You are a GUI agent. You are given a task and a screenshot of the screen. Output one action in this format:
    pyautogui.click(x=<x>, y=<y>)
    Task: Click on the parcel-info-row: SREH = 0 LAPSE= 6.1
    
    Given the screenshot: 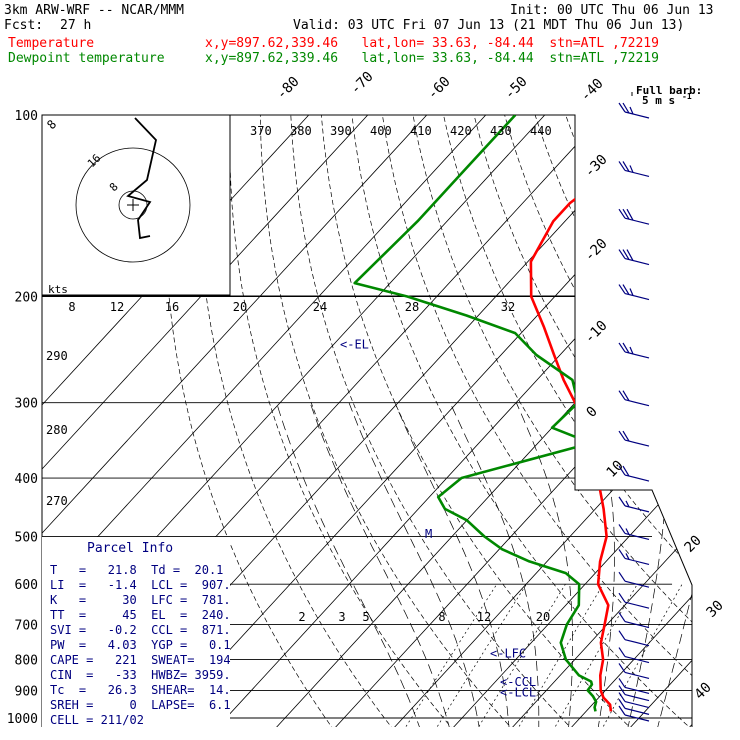 What is the action you would take?
    pyautogui.click(x=140, y=705)
    